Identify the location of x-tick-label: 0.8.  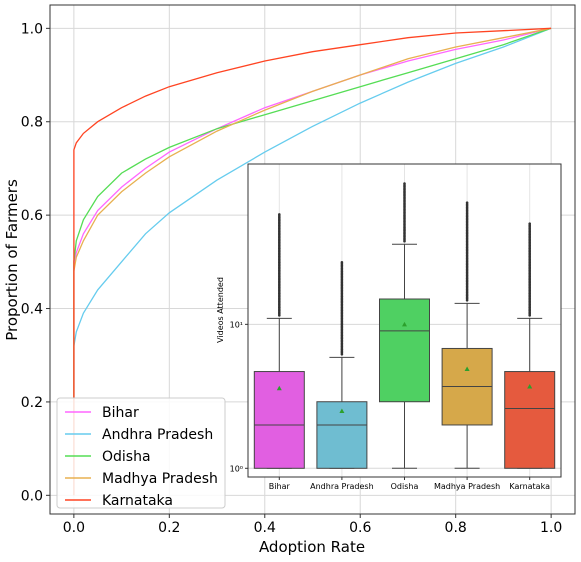
(456, 528).